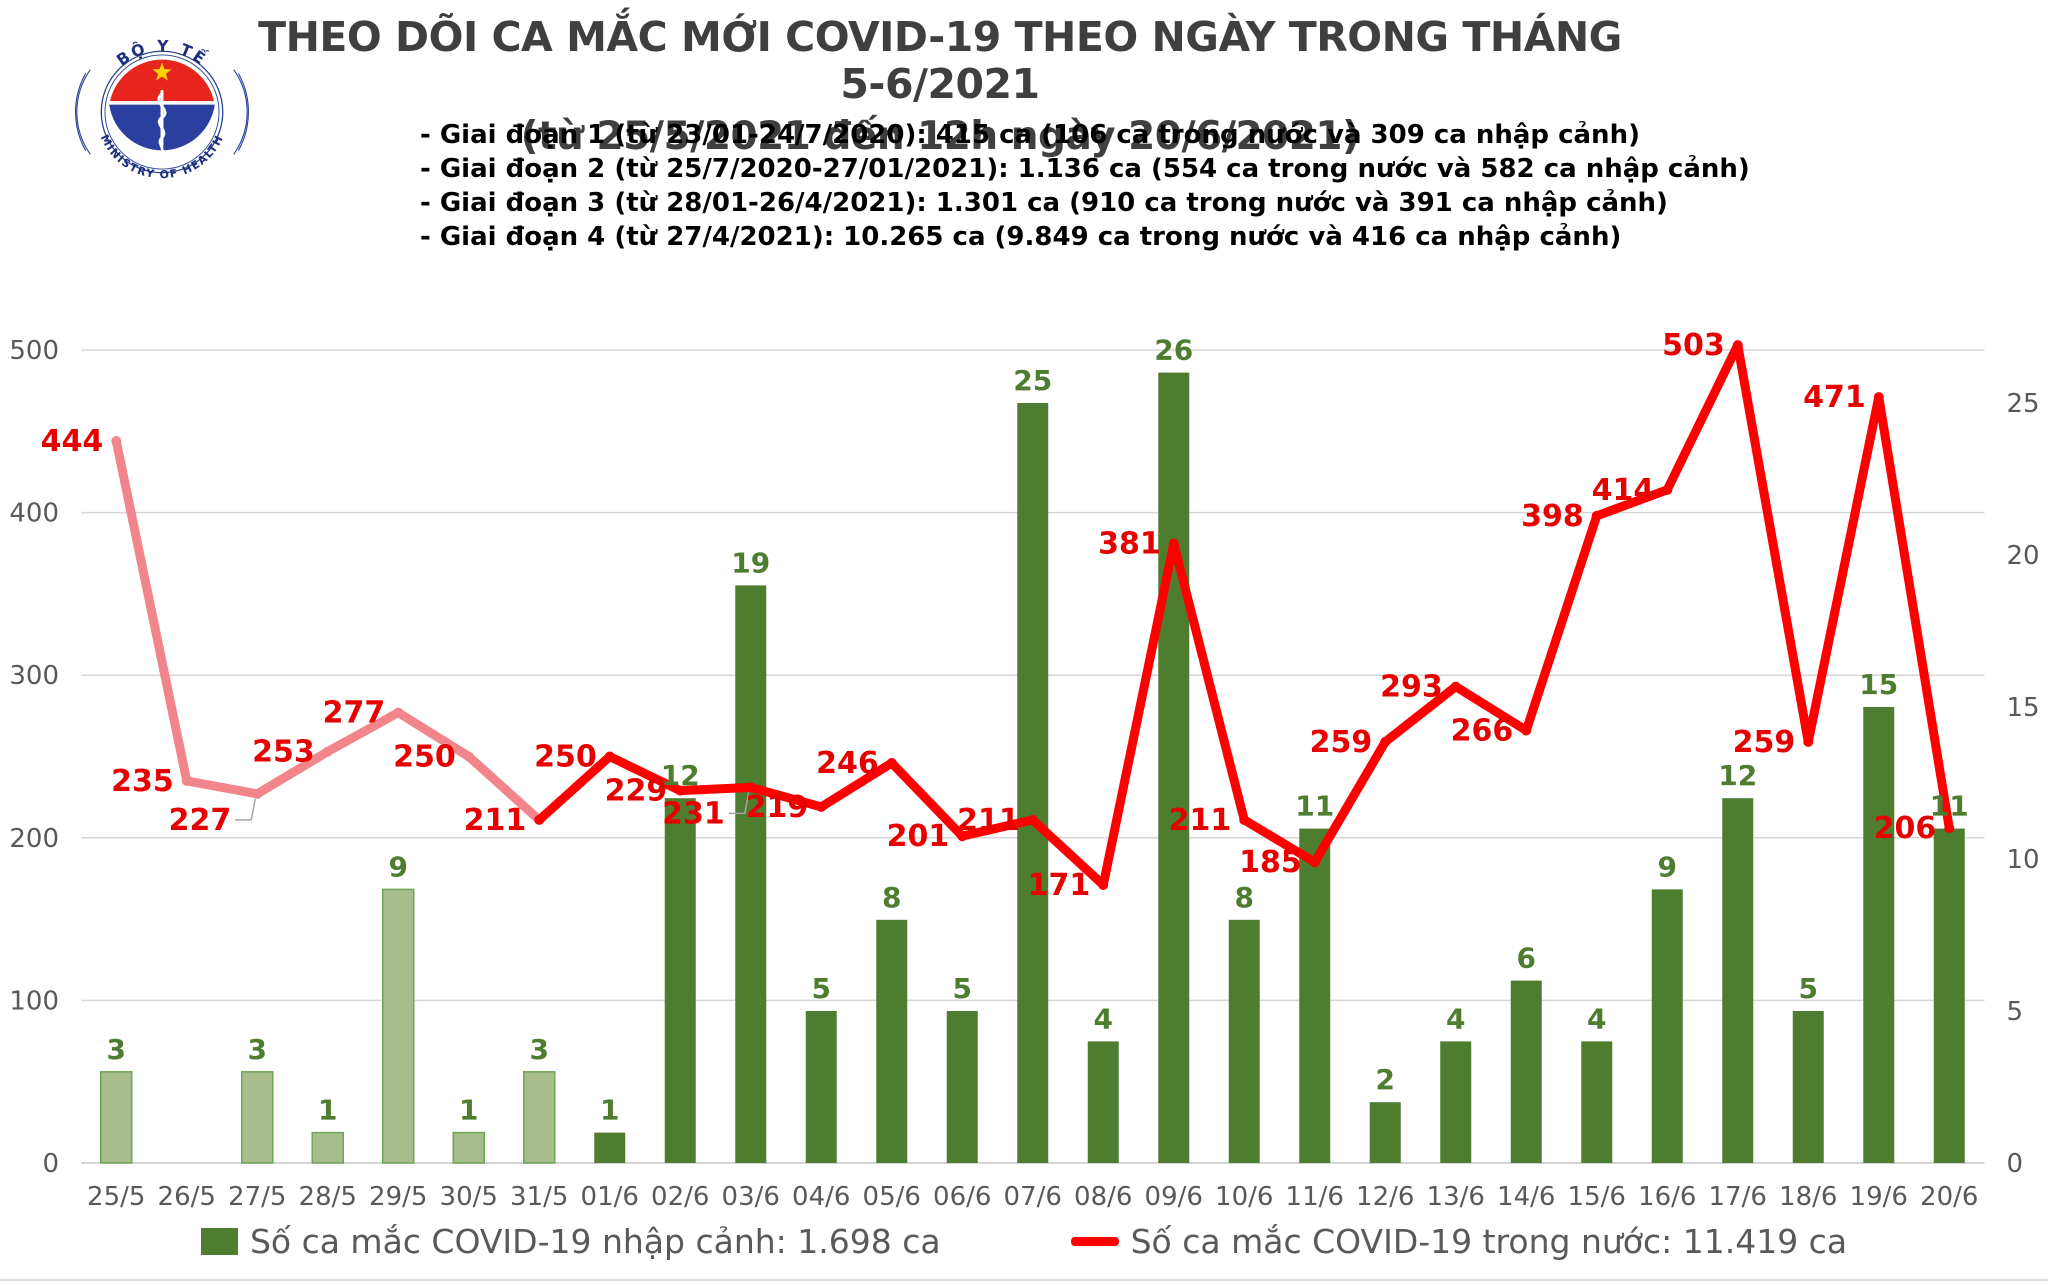 Image resolution: width=2048 pixels, height=1286 pixels. I want to click on line-label: 211, so click(1200, 820).